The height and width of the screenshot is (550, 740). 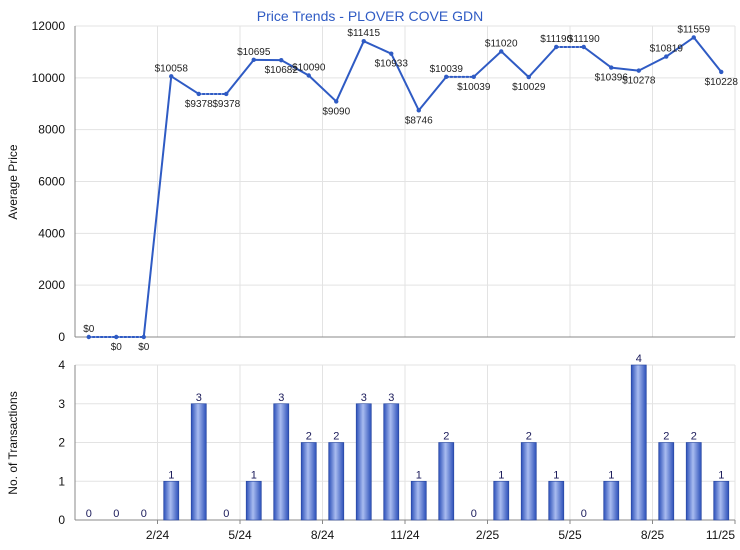 What do you see at coordinates (49, 78) in the screenshot?
I see `price-y-tick-label: 10000` at bounding box center [49, 78].